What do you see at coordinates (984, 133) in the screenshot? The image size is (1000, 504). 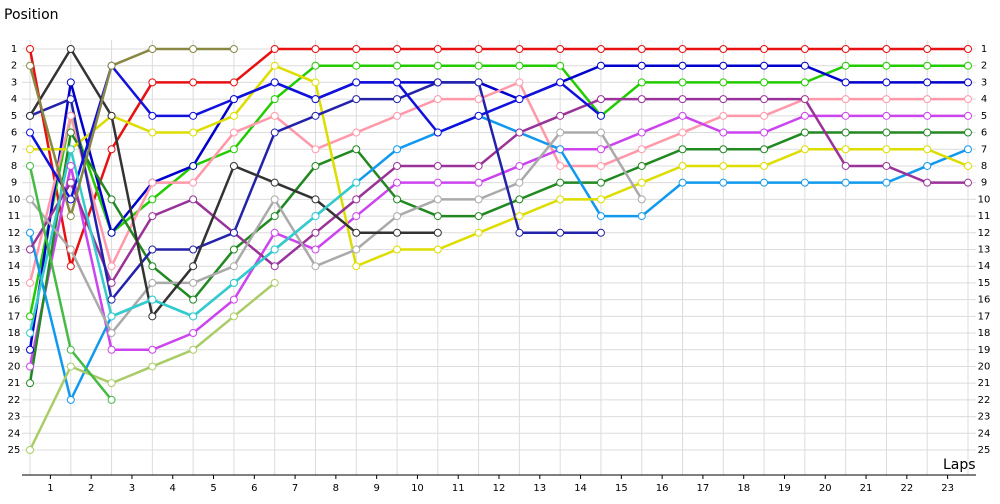 I see `y-tick-label-right: 6` at bounding box center [984, 133].